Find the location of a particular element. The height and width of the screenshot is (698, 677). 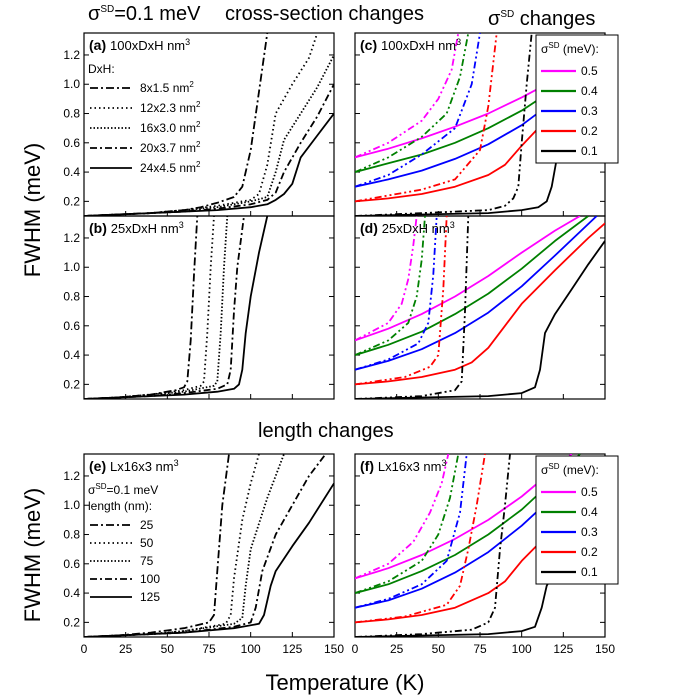

series-group-f is located at coordinates (480, 545).